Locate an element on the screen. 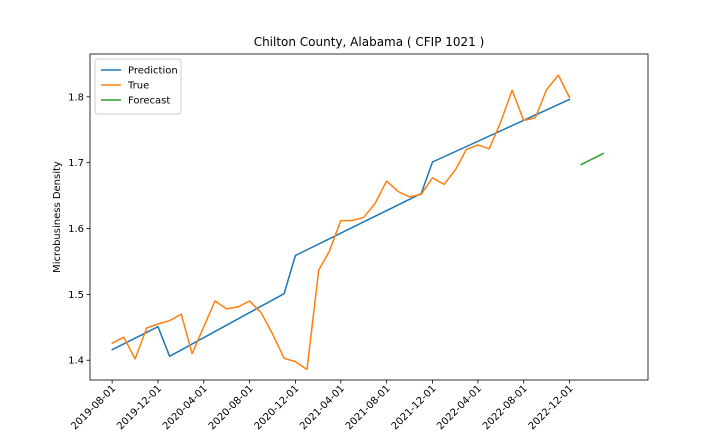 Image resolution: width=720 pixels, height=432 pixels. legend-label-prediction: Prediction is located at coordinates (153, 71).